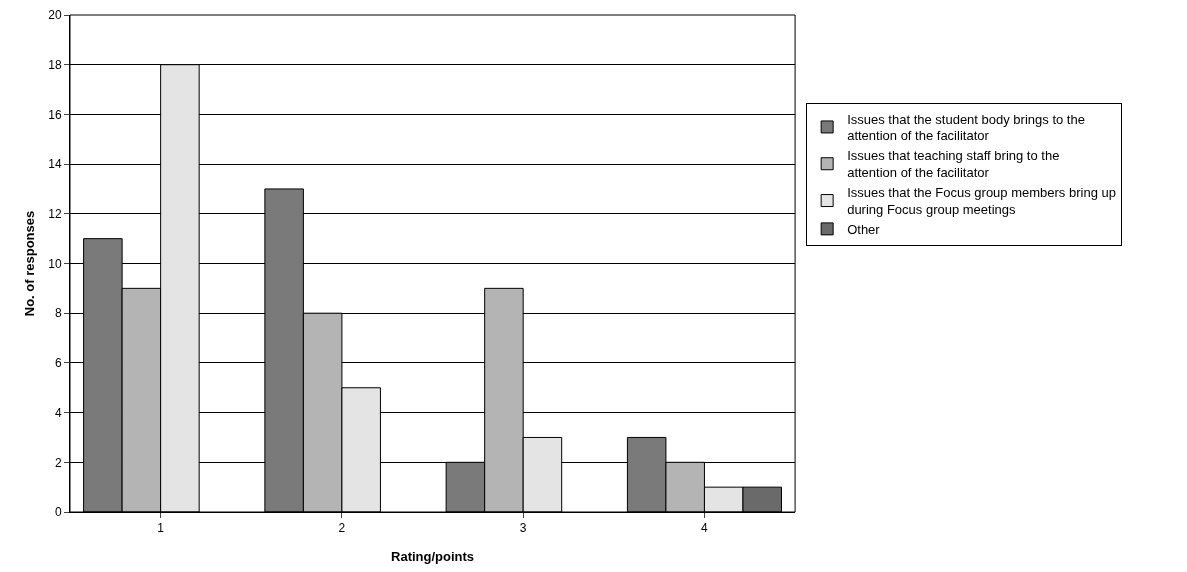 Image resolution: width=1187 pixels, height=572 pixels. Describe the element at coordinates (705, 528) in the screenshot. I see `x-tick-label: 4` at that location.